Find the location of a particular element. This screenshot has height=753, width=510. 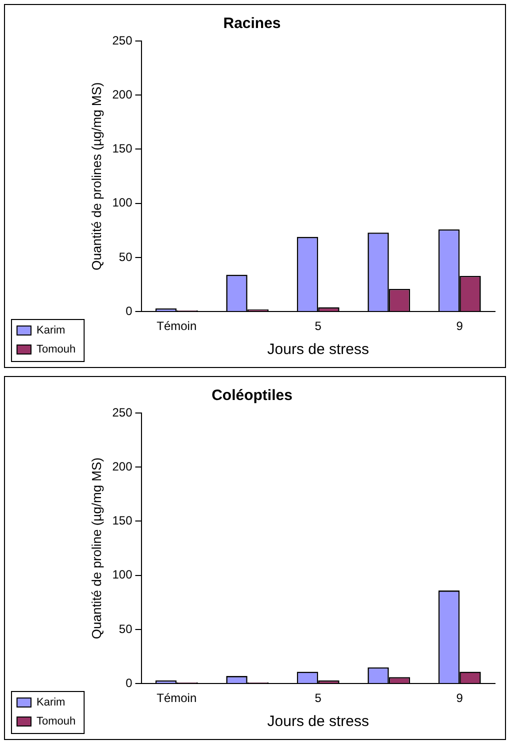

chart-title: Racines is located at coordinates (252, 23).